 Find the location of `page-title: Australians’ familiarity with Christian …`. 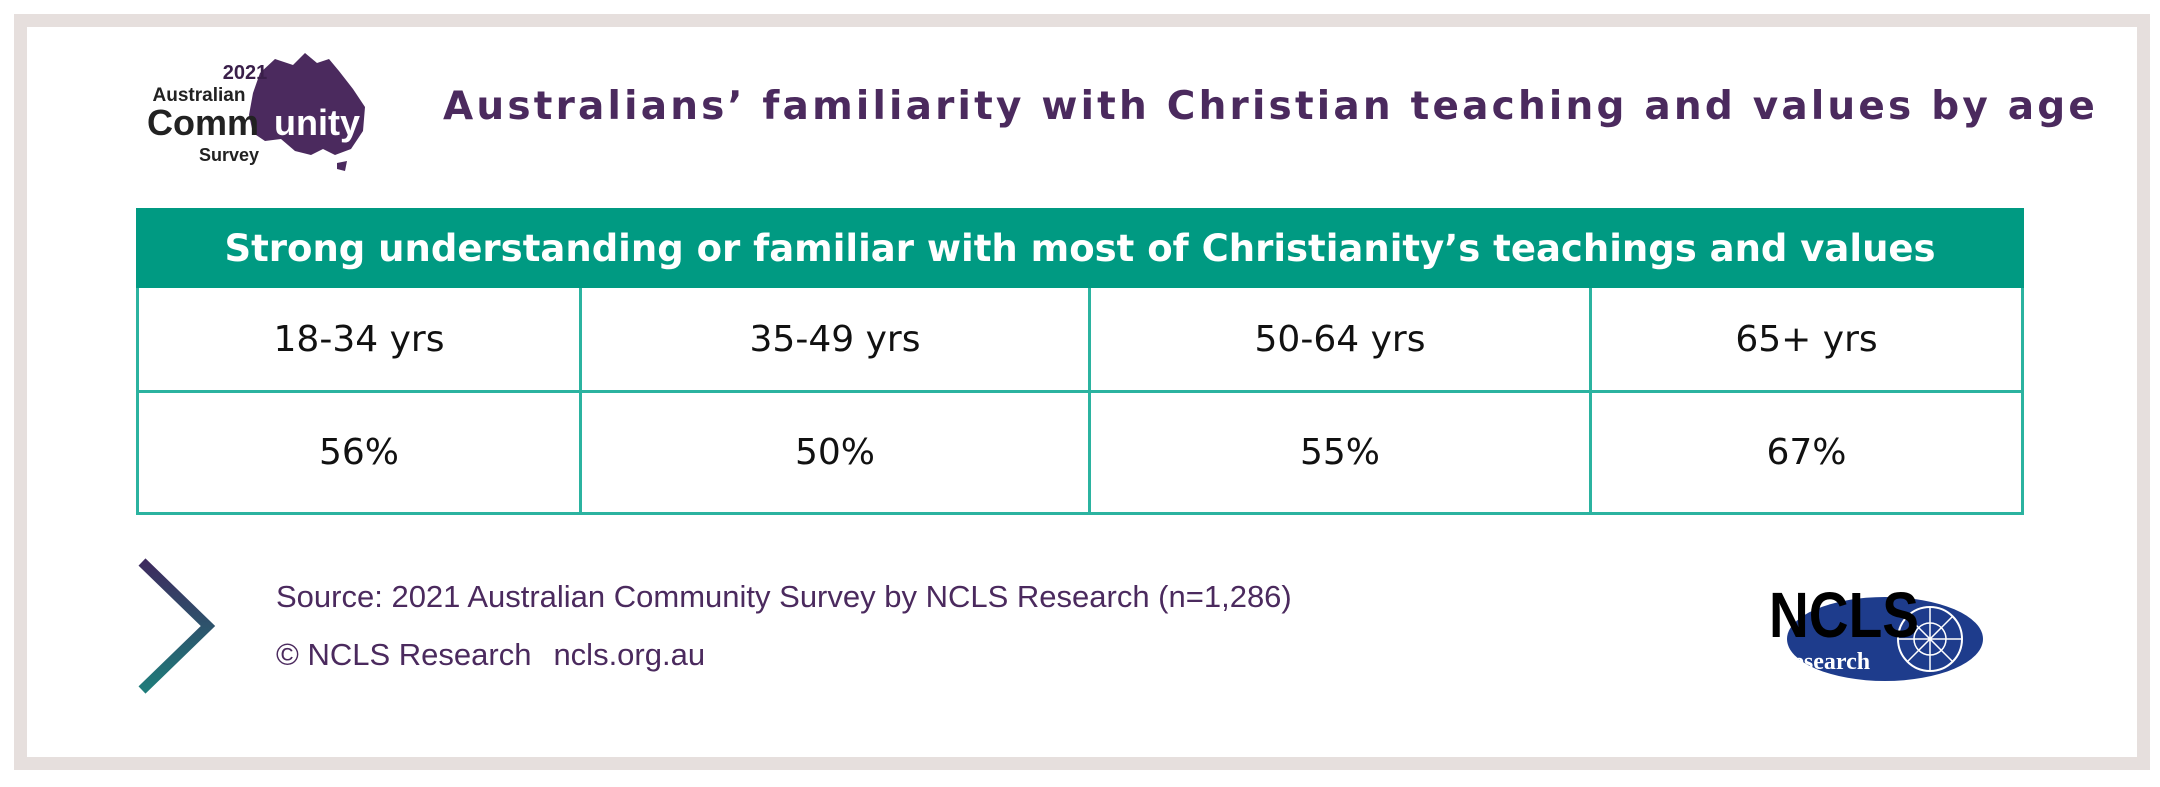

page-title: Australians’ familiarity with Christian … is located at coordinates (1271, 106).